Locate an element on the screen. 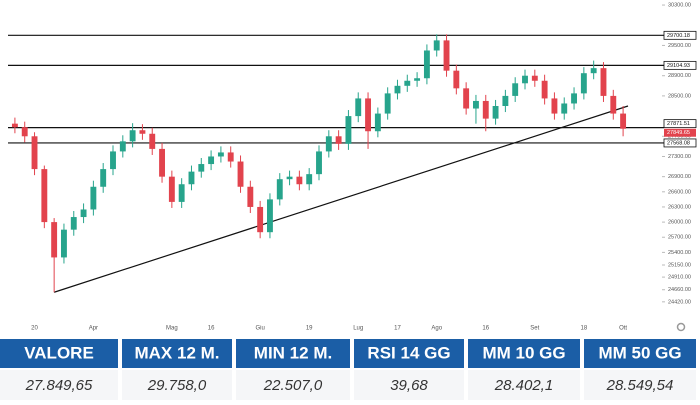 This screenshot has width=700, height=405. y-tick-label: 25150.00 is located at coordinates (679, 265).